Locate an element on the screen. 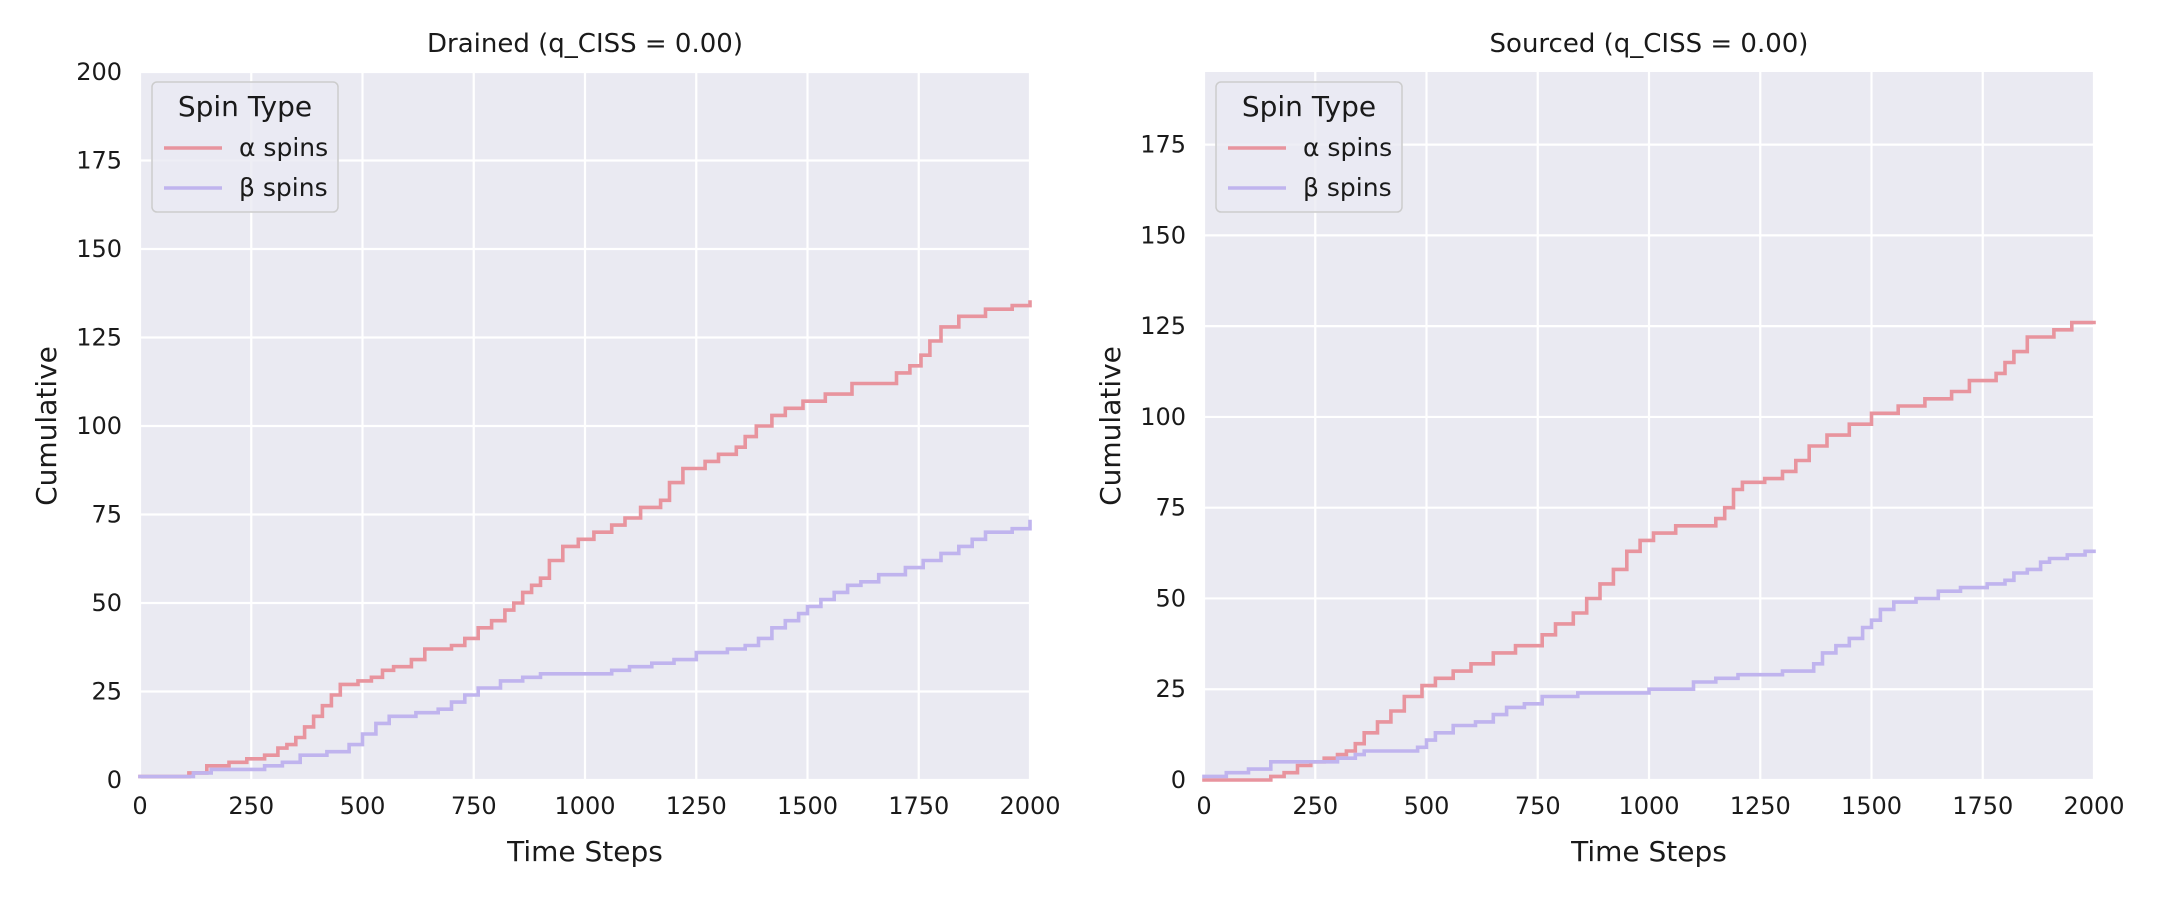 The height and width of the screenshot is (904, 2160). y-tick-label: 200 is located at coordinates (99, 72).